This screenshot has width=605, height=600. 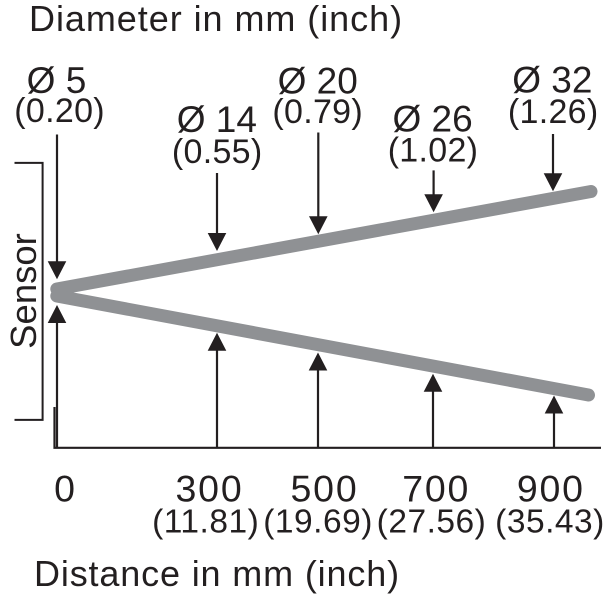 I want to click on svg-text: Diameter in mm (inch), so click(x=216, y=19).